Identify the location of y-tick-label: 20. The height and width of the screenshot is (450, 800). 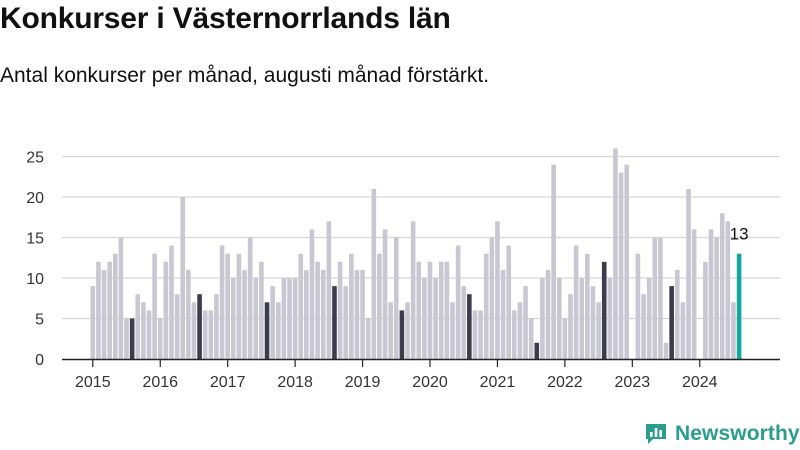
(35, 198).